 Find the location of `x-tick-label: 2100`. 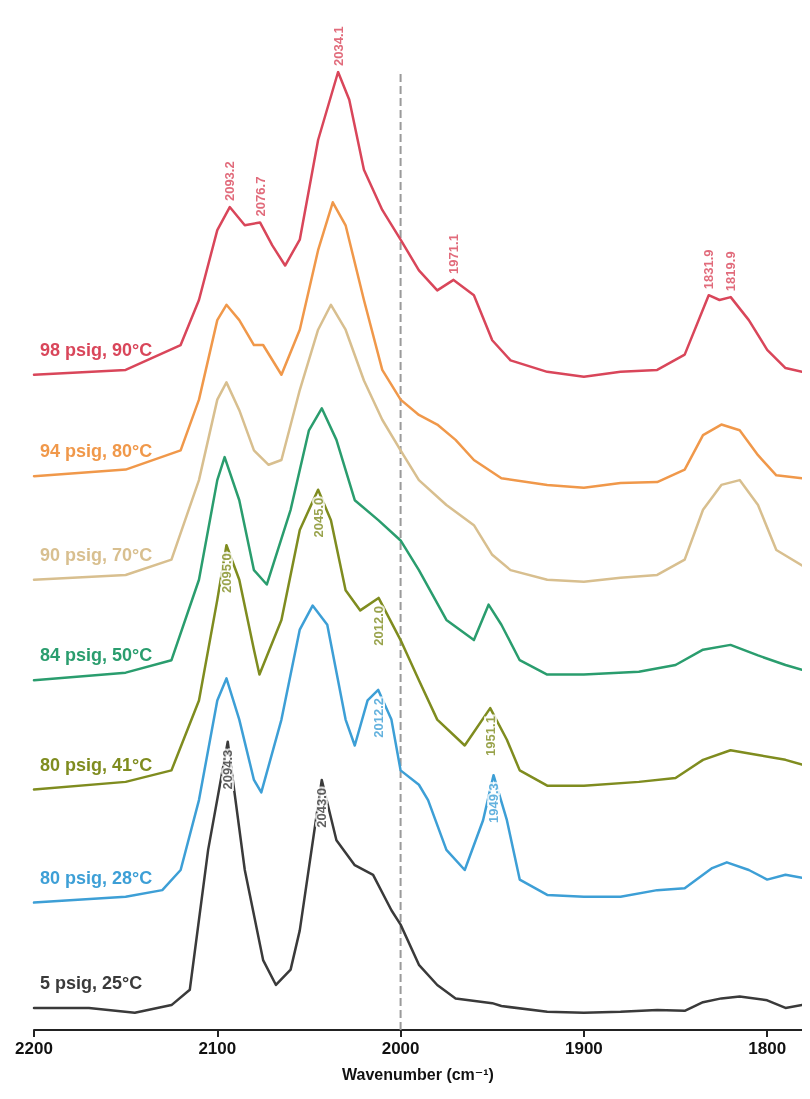

x-tick-label: 2100 is located at coordinates (217, 1048).